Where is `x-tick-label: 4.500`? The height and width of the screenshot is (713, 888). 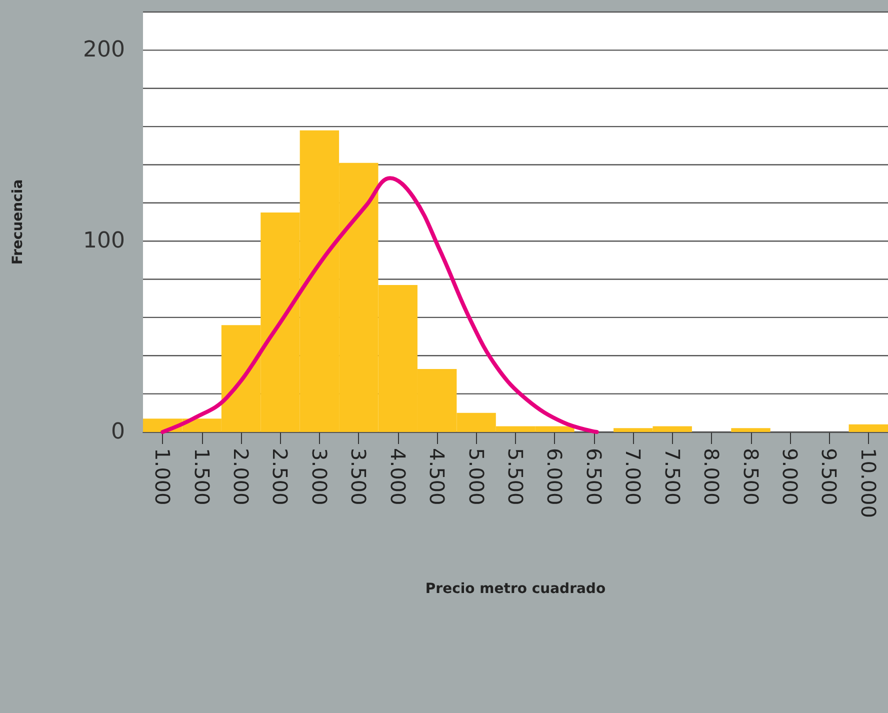 x-tick-label: 4.500 is located at coordinates (437, 477).